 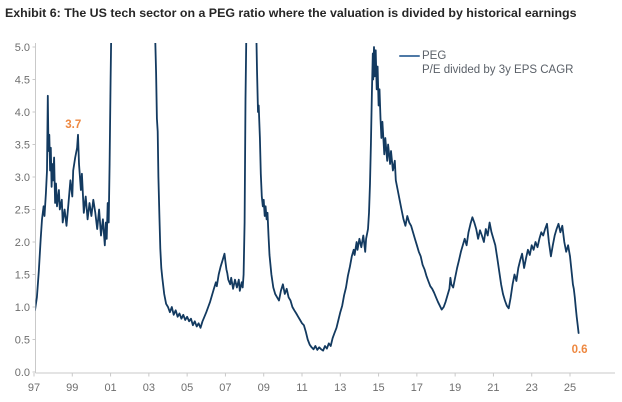 I want to click on legend: PEG P/E divided by 3y EPS CAGR, so click(x=486, y=63).